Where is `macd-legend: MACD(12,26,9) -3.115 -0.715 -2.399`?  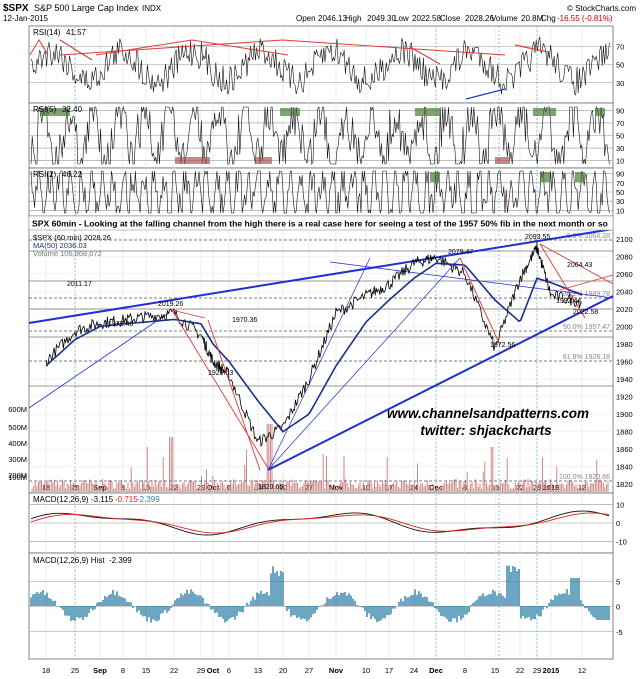
macd-legend: MACD(12,26,9) -3.115 -0.715 -2.399 is located at coordinates (96, 499).